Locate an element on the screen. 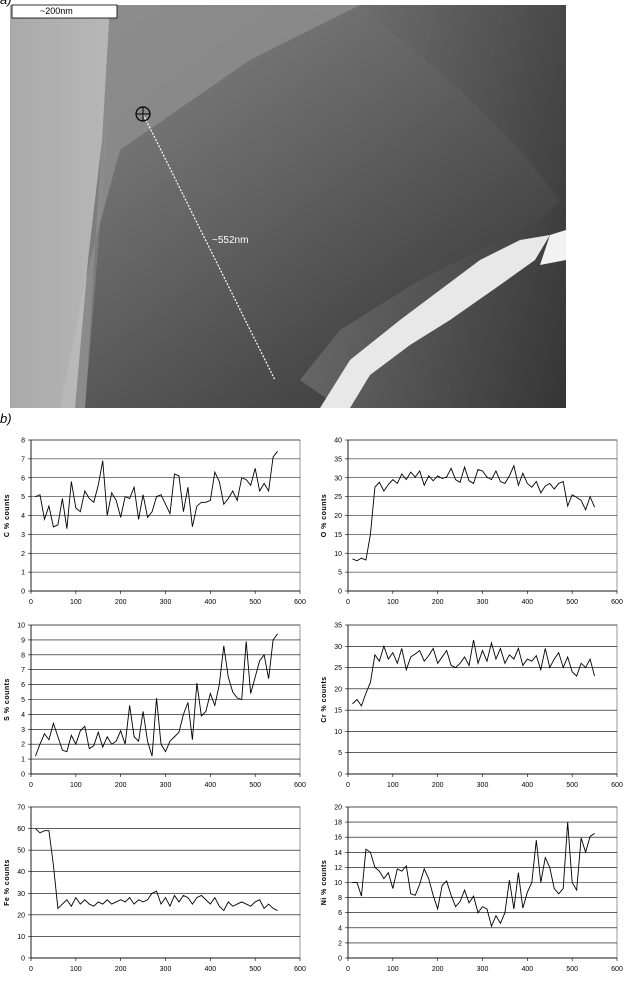 The image size is (624, 984). scale-bar-label: ~200nm is located at coordinates (56, 11).